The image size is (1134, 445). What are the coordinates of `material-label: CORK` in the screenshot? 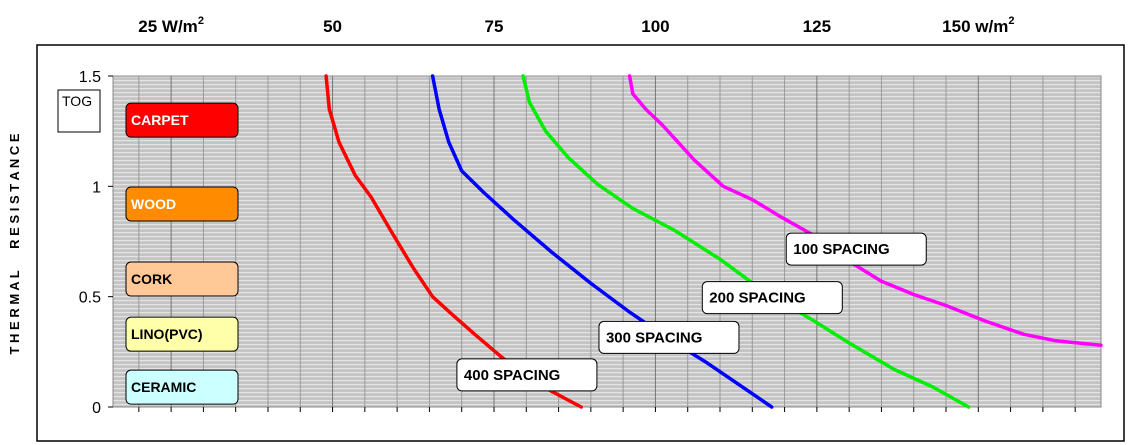 It's located at (182, 279).